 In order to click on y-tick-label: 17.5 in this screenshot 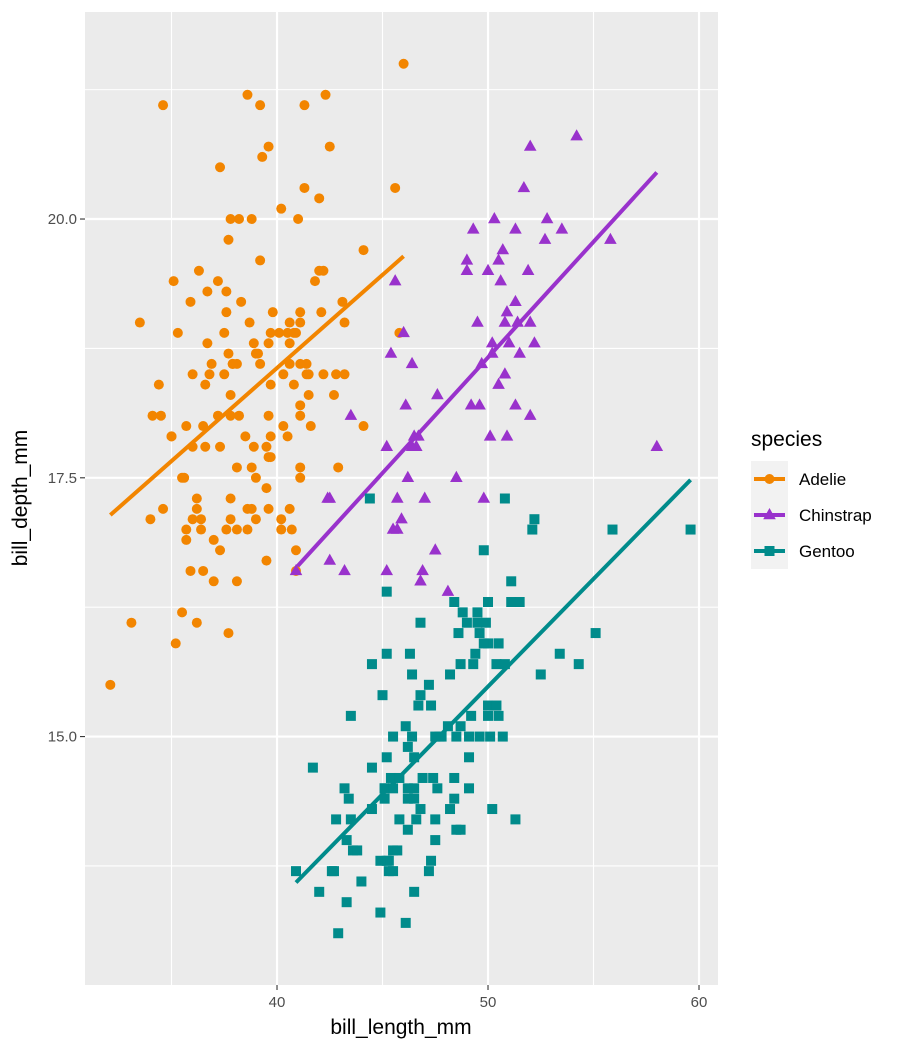, I will do `click(62, 478)`.